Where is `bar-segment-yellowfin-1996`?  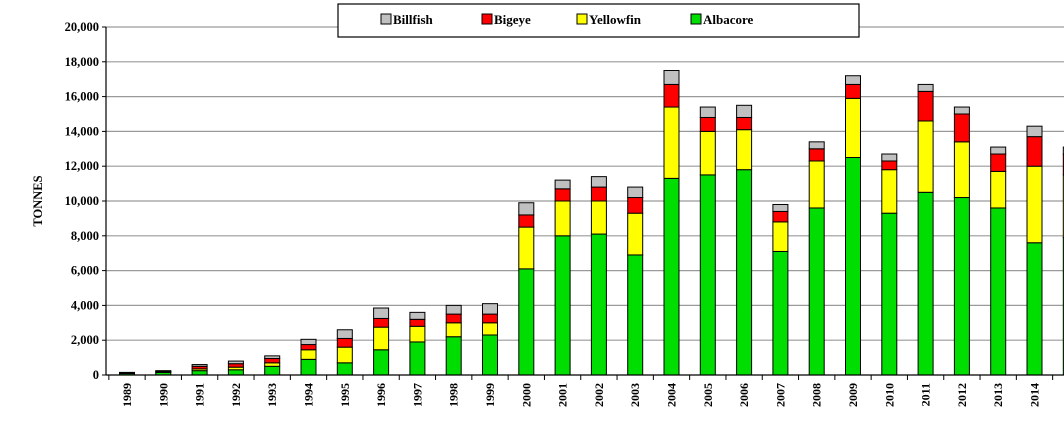 bar-segment-yellowfin-1996 is located at coordinates (381, 338).